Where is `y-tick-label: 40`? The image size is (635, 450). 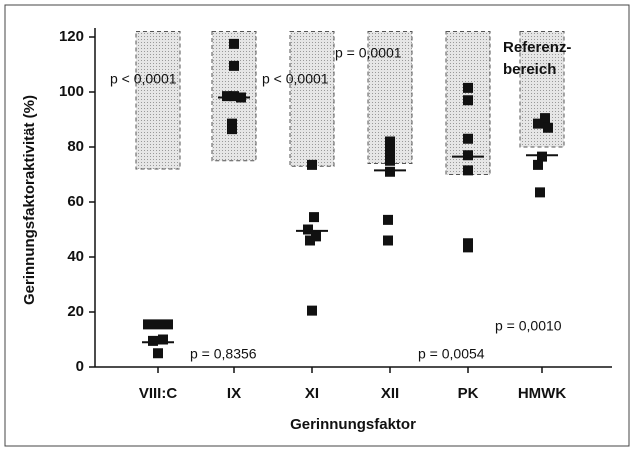
y-tick-label: 40 is located at coordinates (75, 256).